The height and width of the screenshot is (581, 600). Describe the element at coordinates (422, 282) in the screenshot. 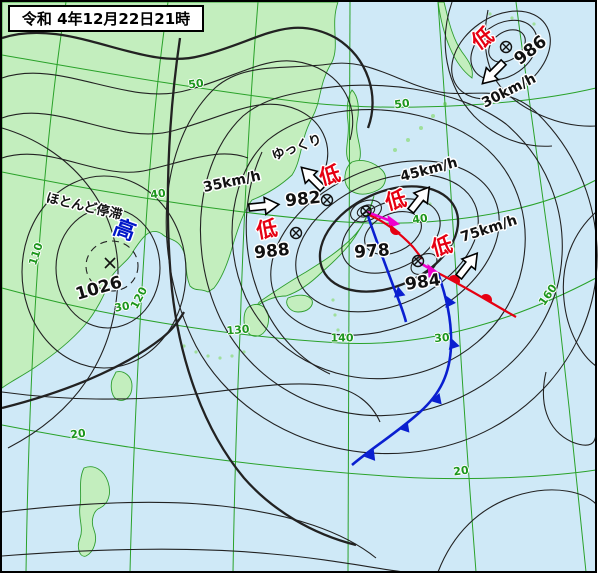

I see `pressure-984: 984` at that location.